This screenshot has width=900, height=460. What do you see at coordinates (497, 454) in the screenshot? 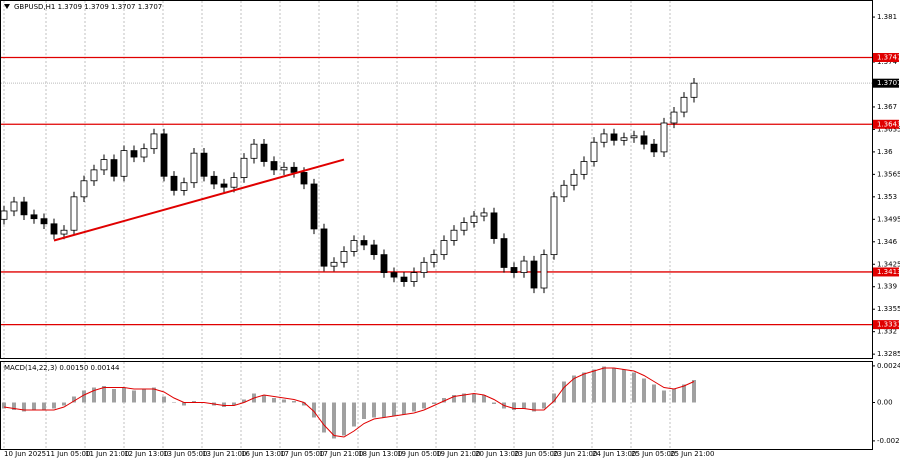
I see `x-tick-label: 20 Jun 13:00` at bounding box center [497, 454].